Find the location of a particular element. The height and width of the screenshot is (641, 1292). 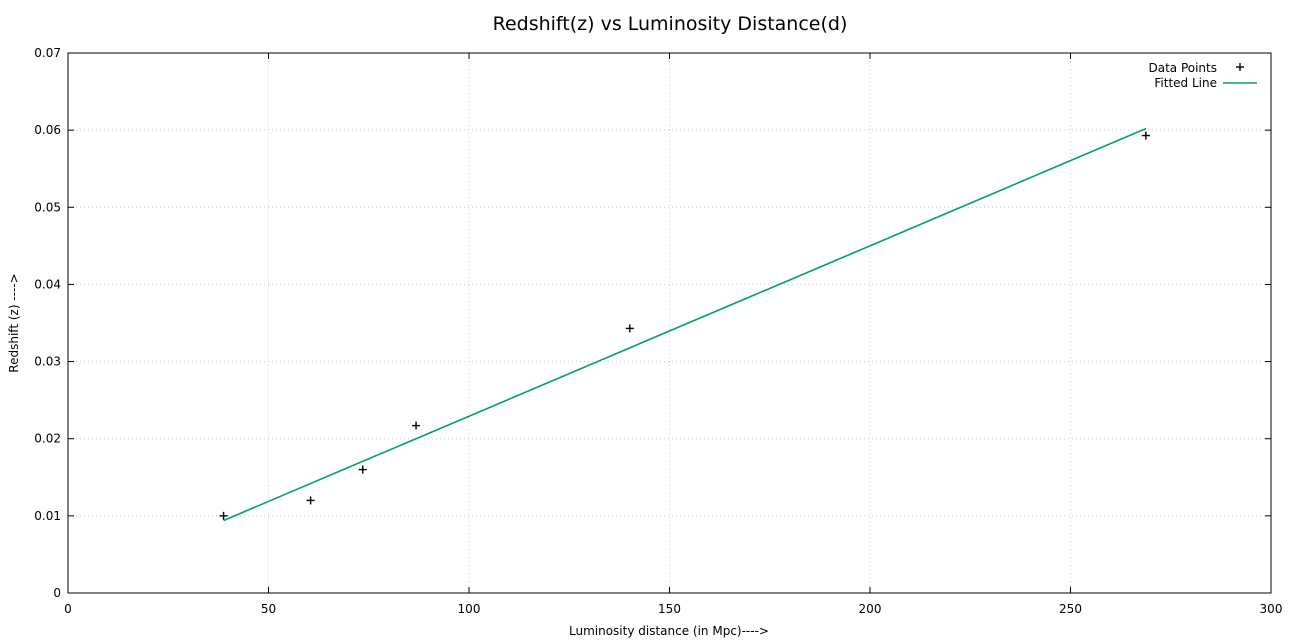

y-tick-label: 0.03 is located at coordinates (47, 362).